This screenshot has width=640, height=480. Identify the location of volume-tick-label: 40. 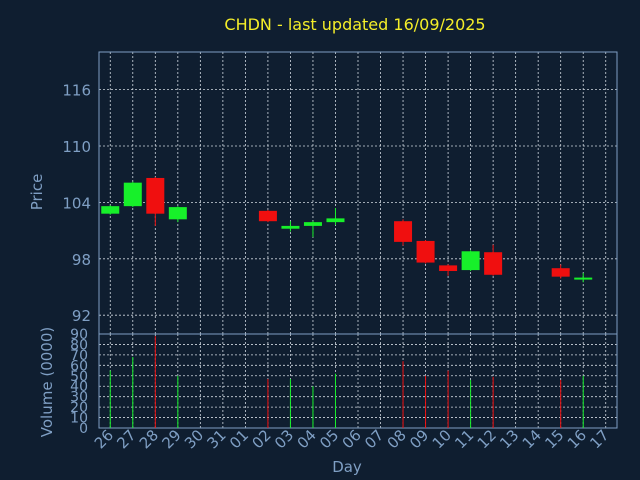
(79, 387).